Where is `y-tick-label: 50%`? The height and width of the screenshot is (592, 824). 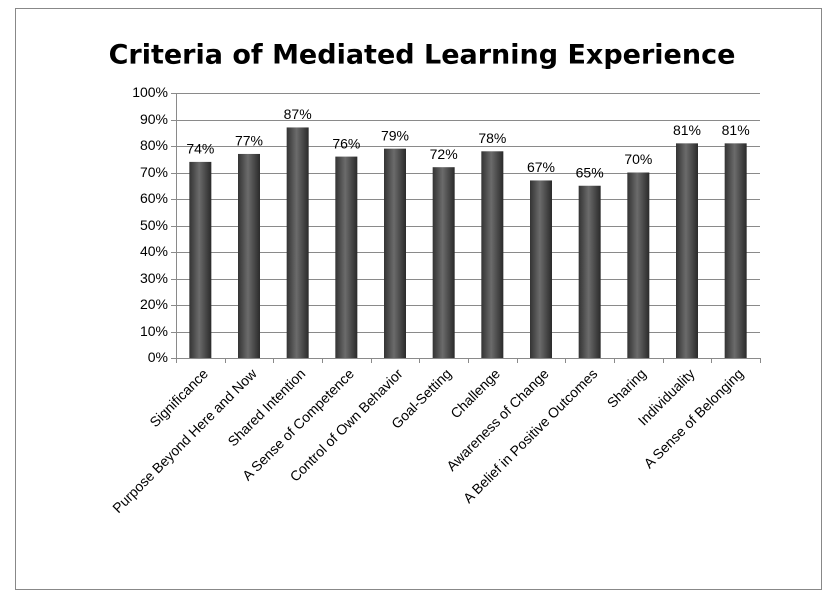
y-tick-label: 50% is located at coordinates (154, 225).